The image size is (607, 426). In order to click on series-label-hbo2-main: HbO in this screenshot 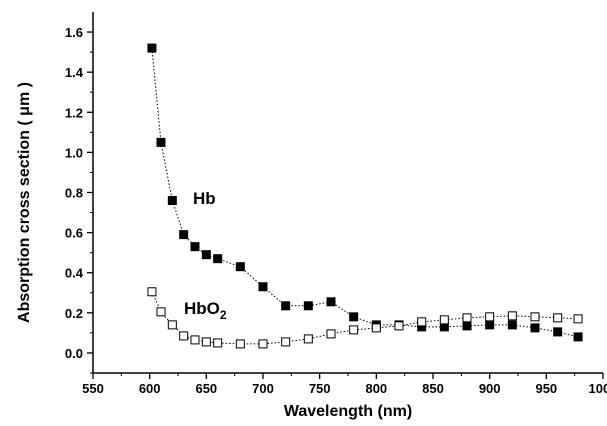, I will do `click(202, 308)`.